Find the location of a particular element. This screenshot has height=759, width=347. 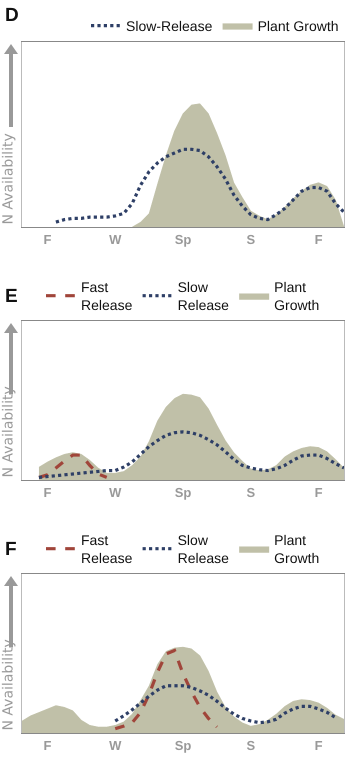

chart-title: F is located at coordinates (11, 549).